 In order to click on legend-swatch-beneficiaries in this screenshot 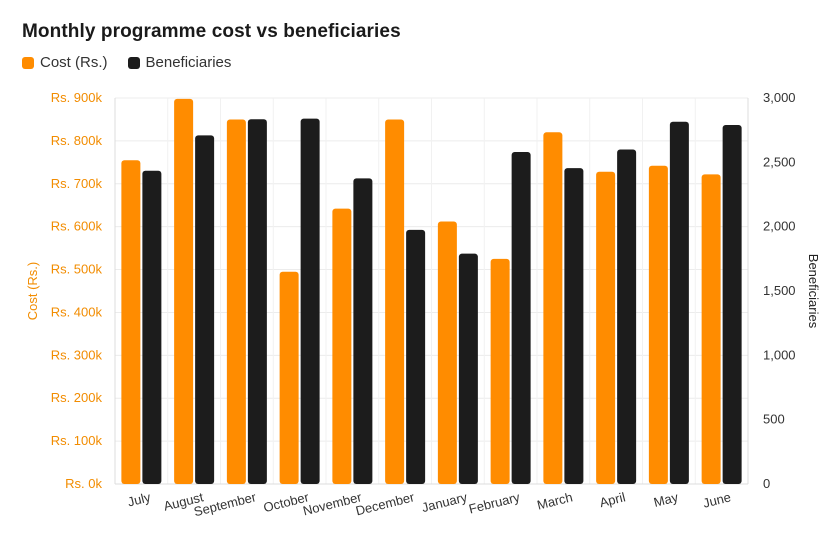, I will do `click(133, 62)`.